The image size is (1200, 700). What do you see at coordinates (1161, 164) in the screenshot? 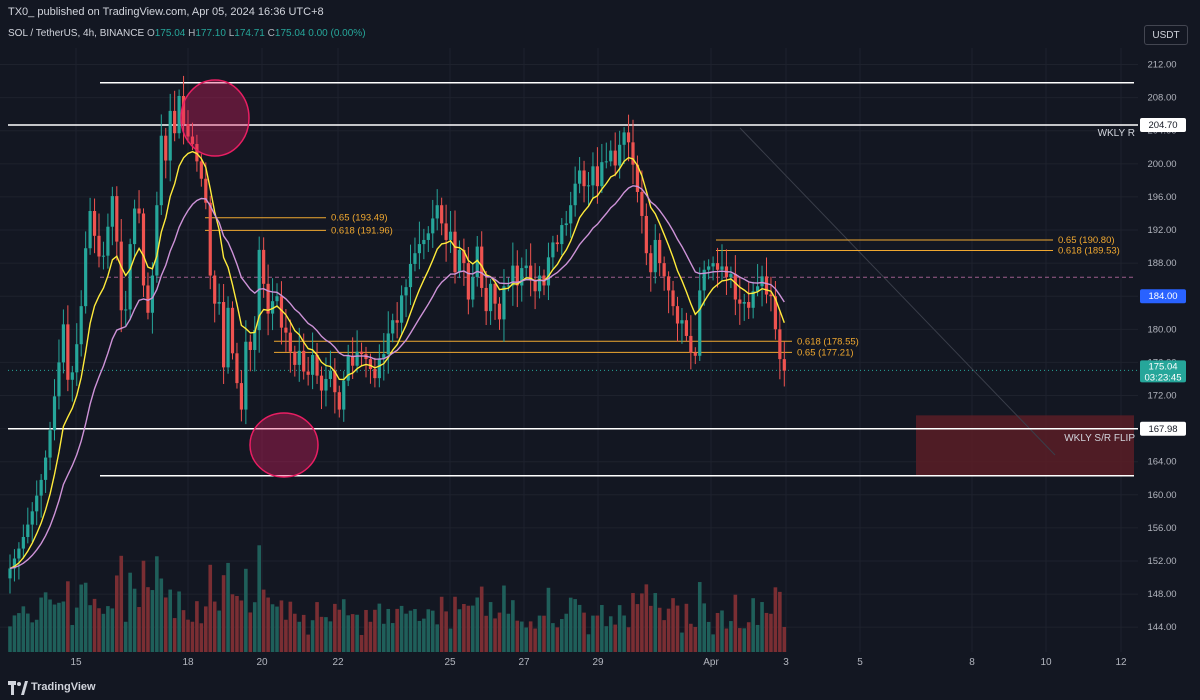
I see `price-tick-label: 200.00` at bounding box center [1161, 164].